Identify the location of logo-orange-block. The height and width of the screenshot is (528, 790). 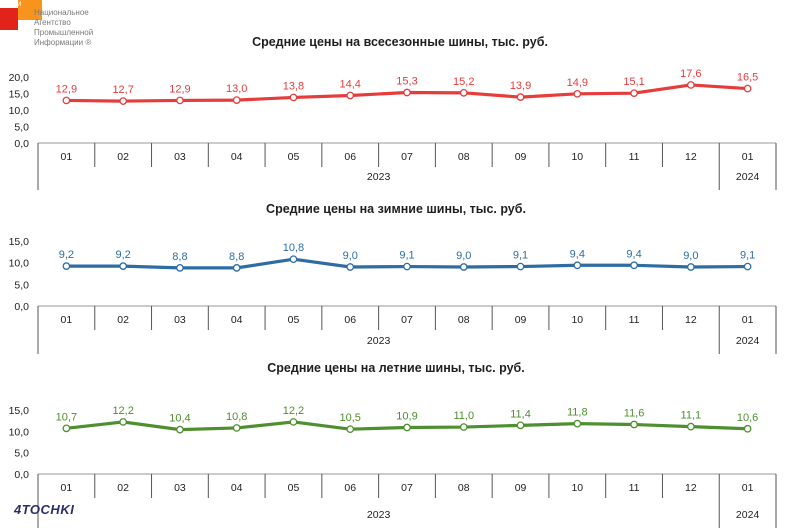
(30, 10).